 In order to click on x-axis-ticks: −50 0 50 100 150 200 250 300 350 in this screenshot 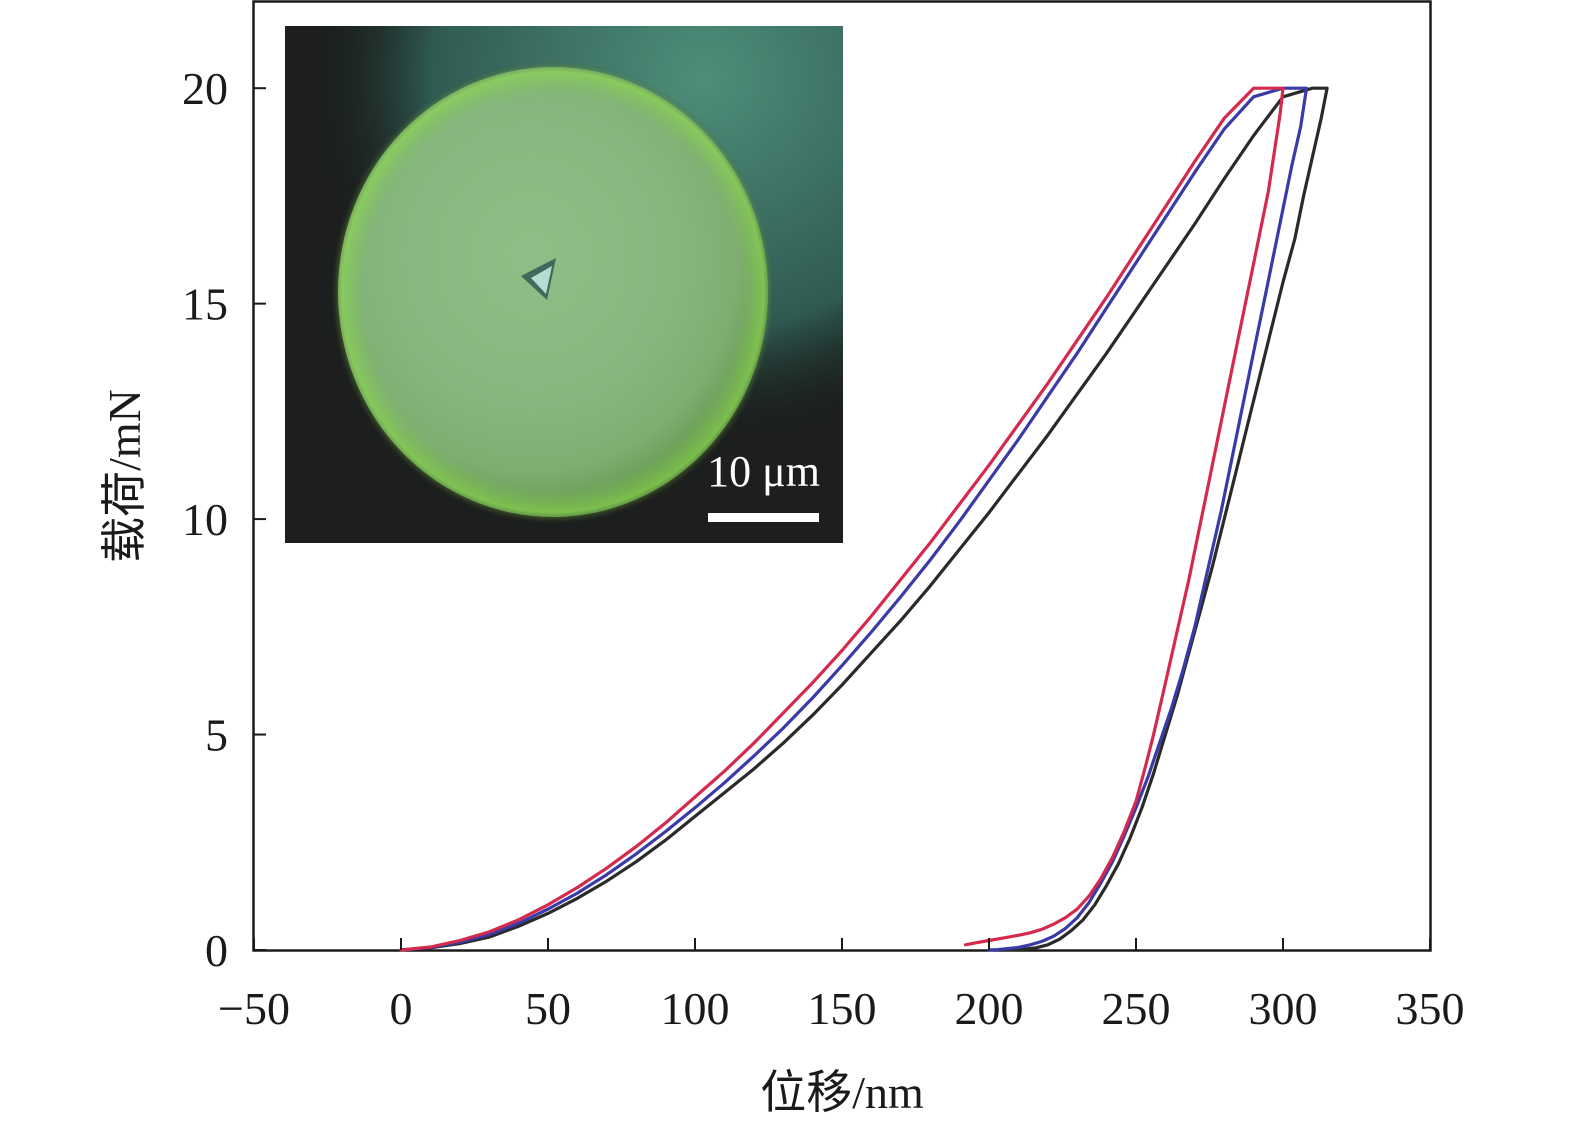, I will do `click(841, 986)`.